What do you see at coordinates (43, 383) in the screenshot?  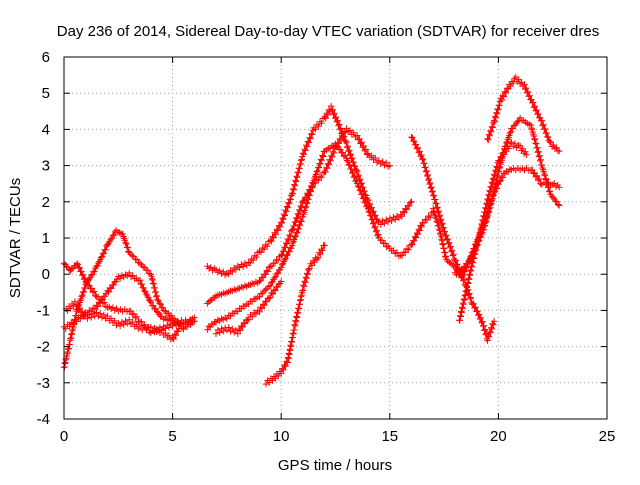 I see `y-tick-label: -3` at bounding box center [43, 383].